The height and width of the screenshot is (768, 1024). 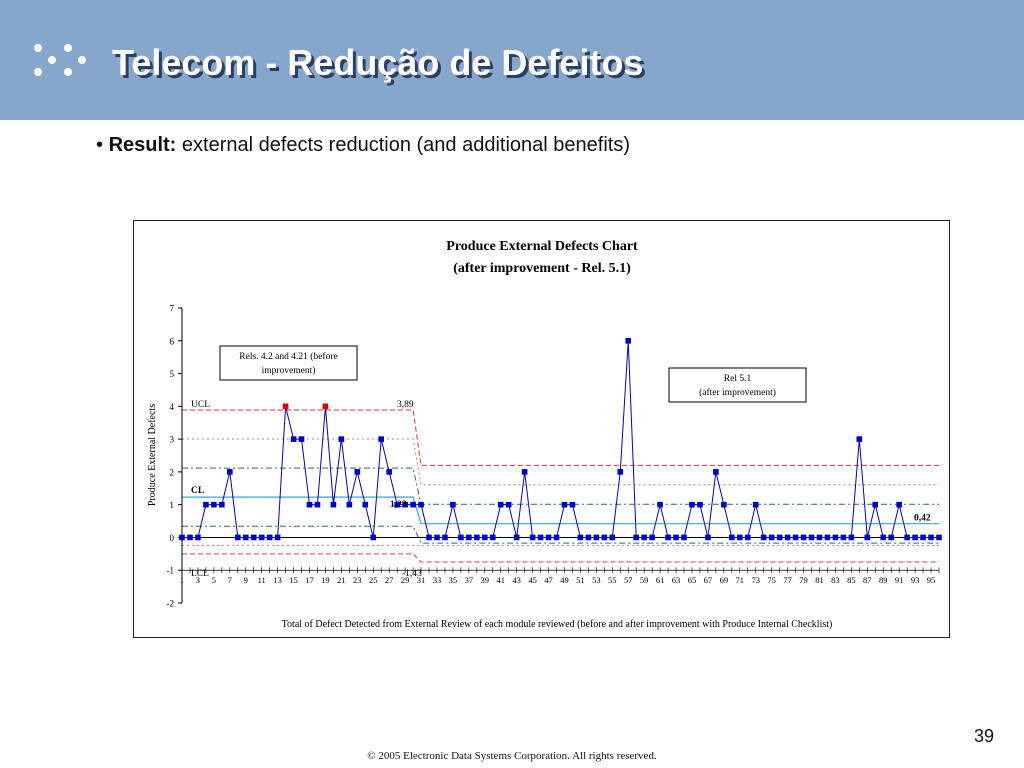 I want to click on x-tick-label: 17, so click(x=309, y=580).